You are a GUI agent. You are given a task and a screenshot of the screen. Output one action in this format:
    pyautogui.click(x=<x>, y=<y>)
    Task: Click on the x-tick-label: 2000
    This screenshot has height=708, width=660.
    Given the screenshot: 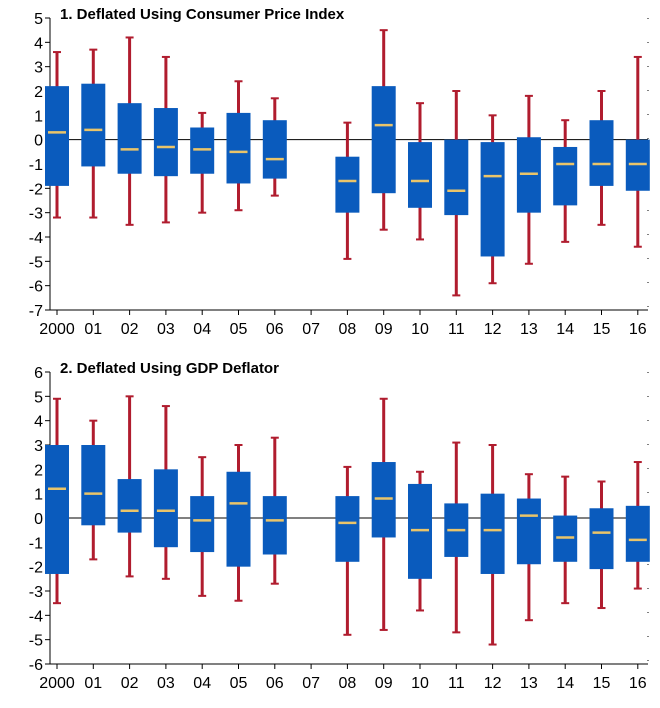 What is the action you would take?
    pyautogui.click(x=57, y=329)
    